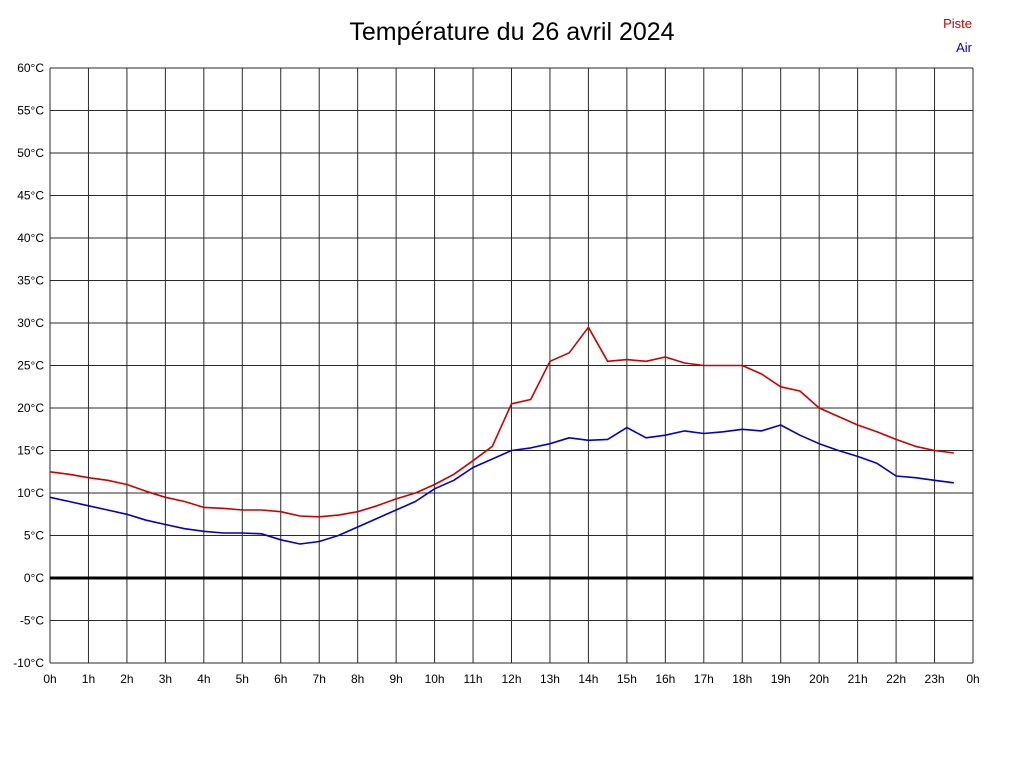 The image size is (1024, 768). I want to click on x-tick-label: 7h, so click(319, 679).